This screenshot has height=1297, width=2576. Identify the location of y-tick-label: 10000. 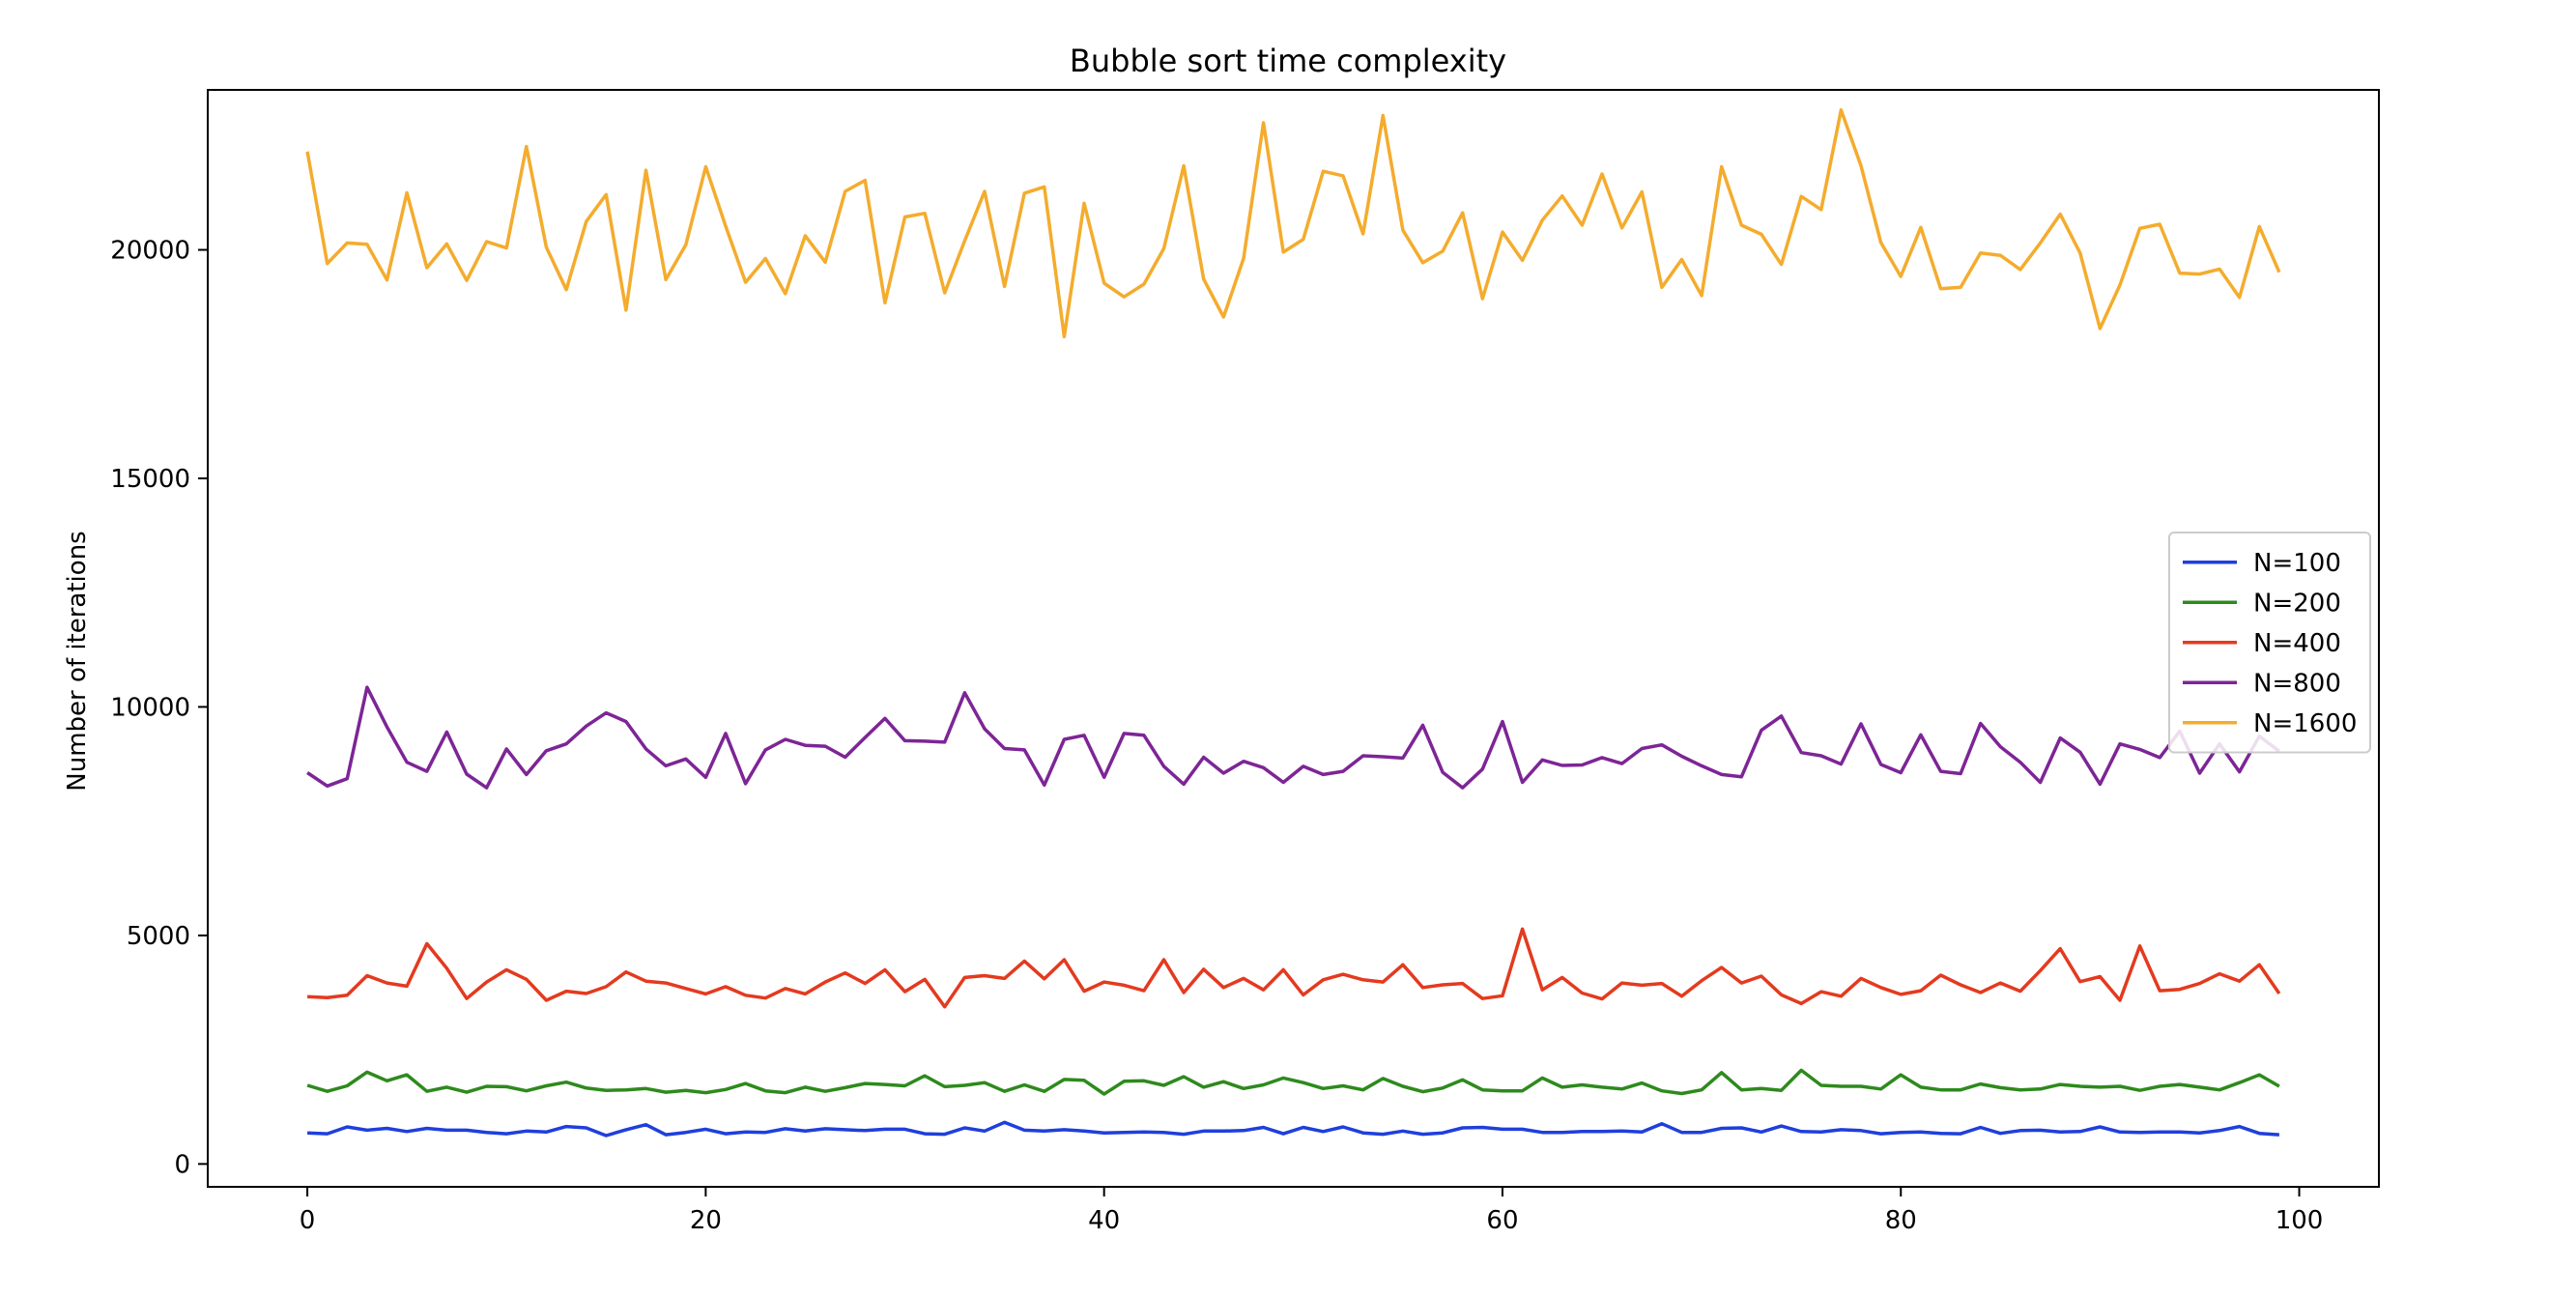
(150, 707).